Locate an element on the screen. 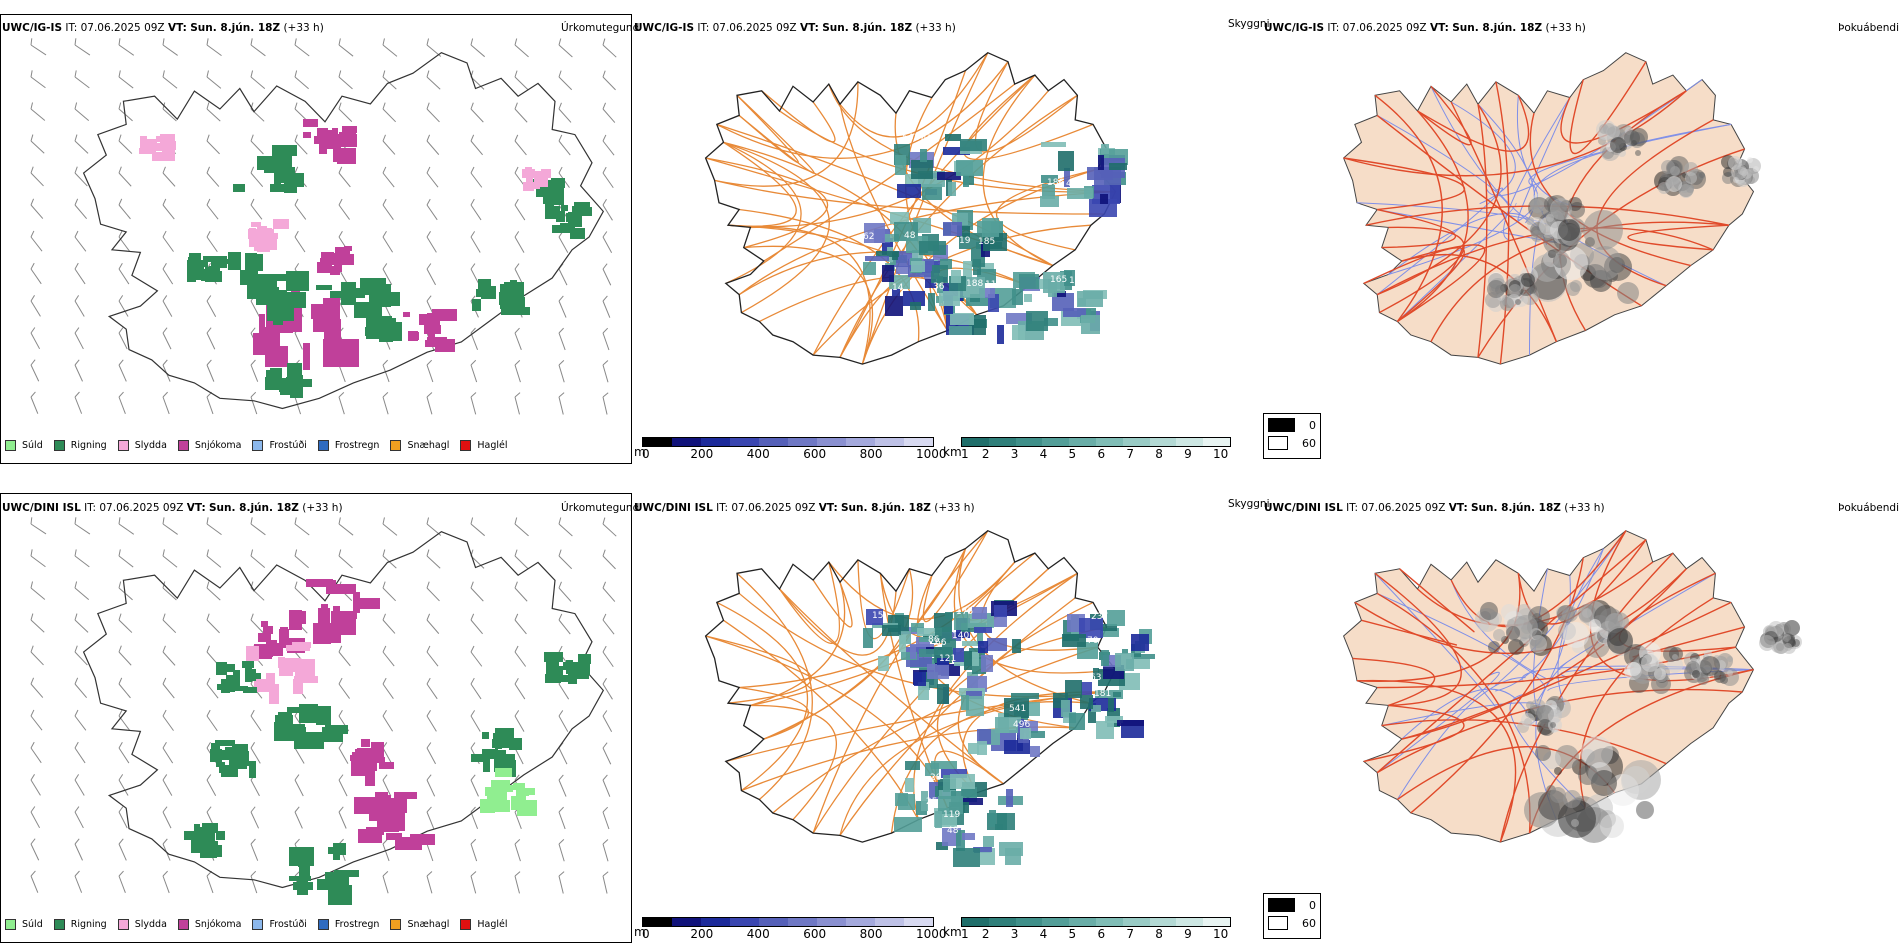 This screenshot has height=950, width=1900. precip-legend-item: Frostregn is located at coordinates (348, 924).